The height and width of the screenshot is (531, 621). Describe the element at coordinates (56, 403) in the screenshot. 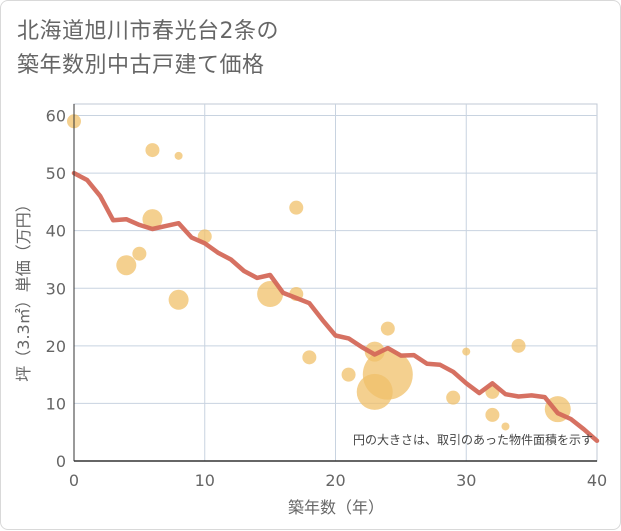

I see `y-tick-label: 10` at that location.